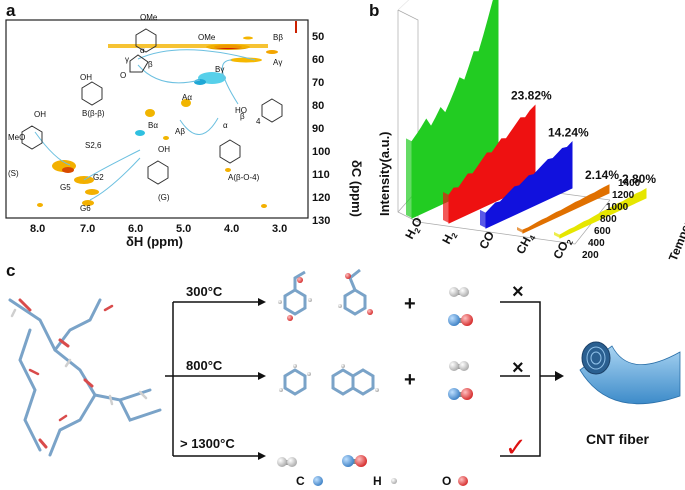  I want to click on label-g-unit: (G), so click(164, 197).